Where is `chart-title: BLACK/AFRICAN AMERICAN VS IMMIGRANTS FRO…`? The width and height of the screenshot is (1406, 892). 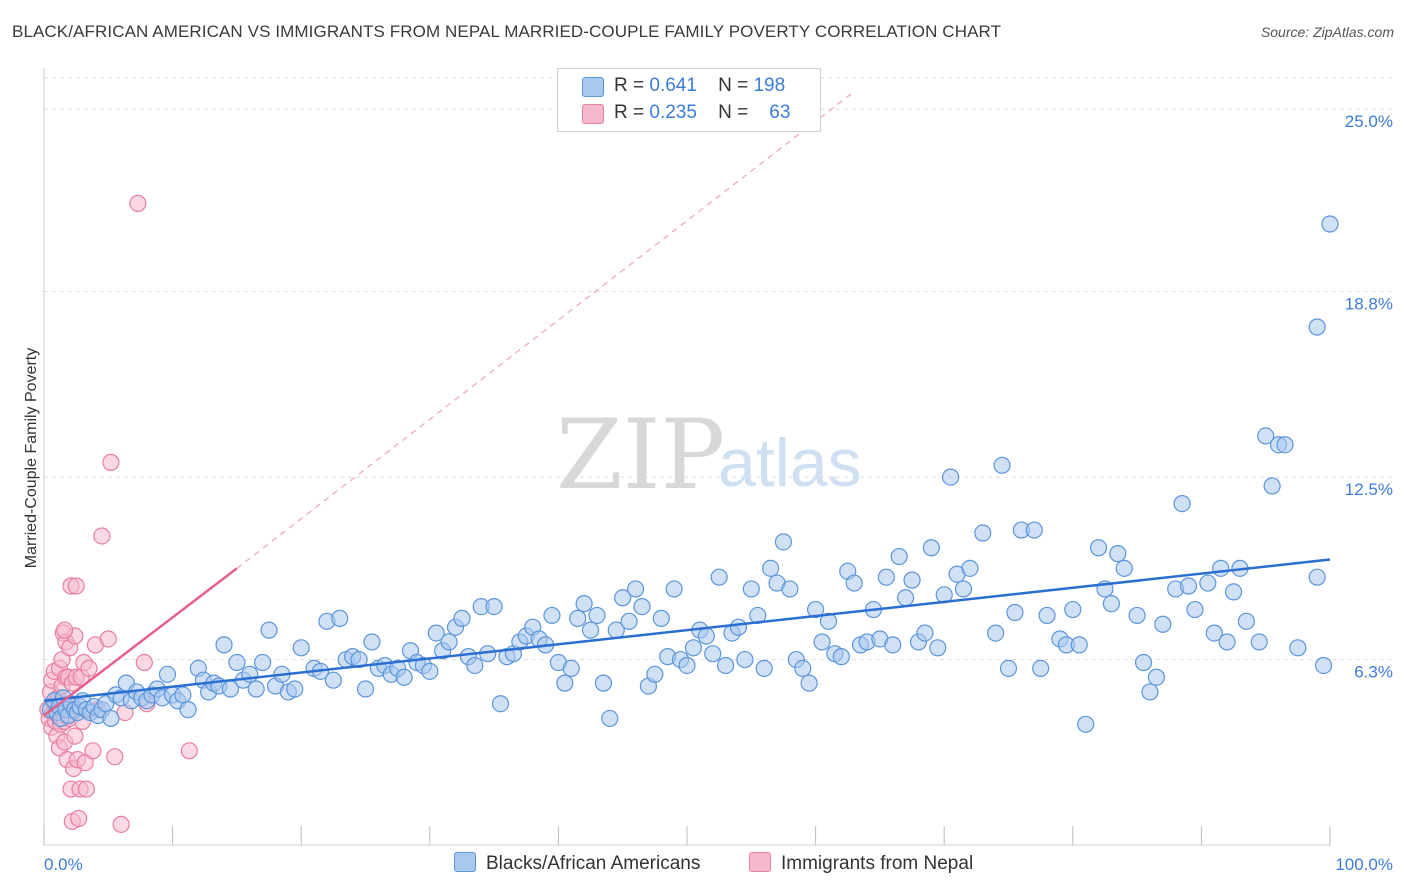
chart-title: BLACK/AFRICAN AMERICAN VS IMMIGRANTS FRO… is located at coordinates (507, 31).